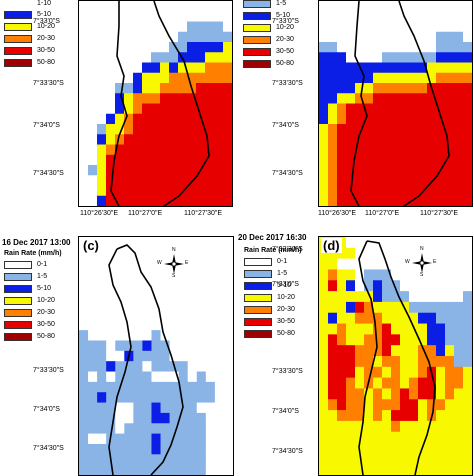  Describe the element at coordinates (46, 409) in the screenshot. I see `axis-tick-label: 7°34'0"S` at that location.